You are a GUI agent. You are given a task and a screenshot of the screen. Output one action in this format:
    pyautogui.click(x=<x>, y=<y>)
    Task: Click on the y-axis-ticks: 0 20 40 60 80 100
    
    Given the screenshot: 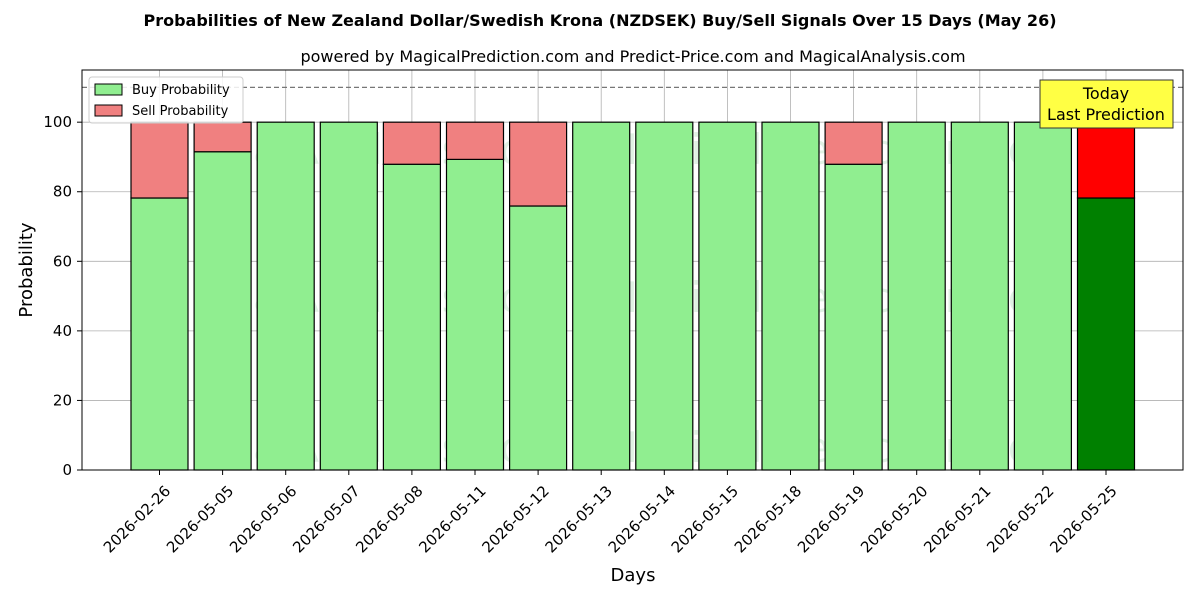 What is the action you would take?
    pyautogui.click(x=62, y=296)
    